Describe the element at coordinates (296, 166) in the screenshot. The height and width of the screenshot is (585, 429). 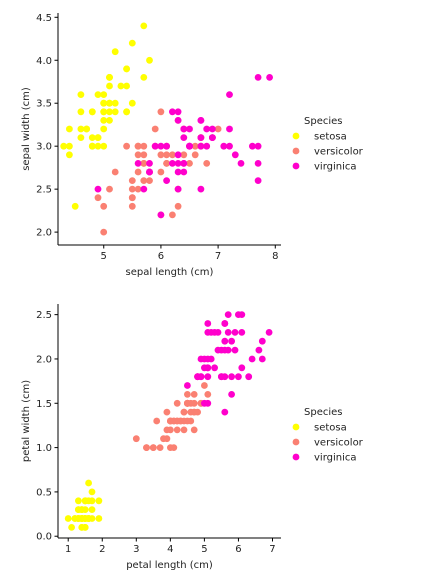
I see `legend-marker-virginica` at that location.